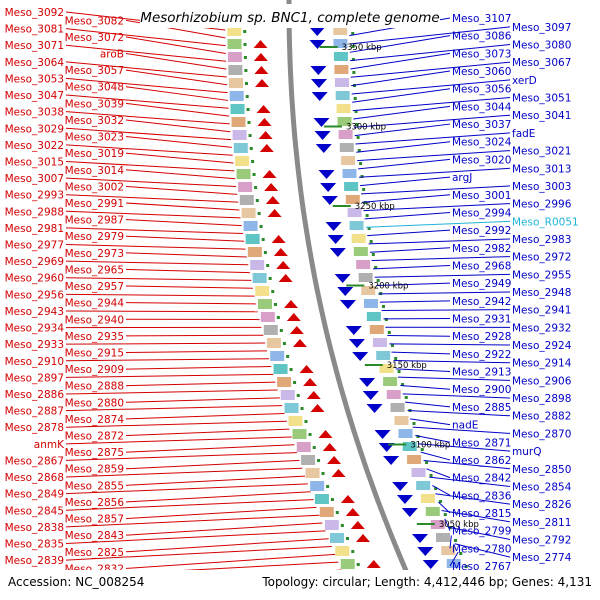 The width and height of the screenshot is (600, 600). What do you see at coordinates (94, 453) in the screenshot?
I see `gene-label-left: Meso_2875` at bounding box center [94, 453].